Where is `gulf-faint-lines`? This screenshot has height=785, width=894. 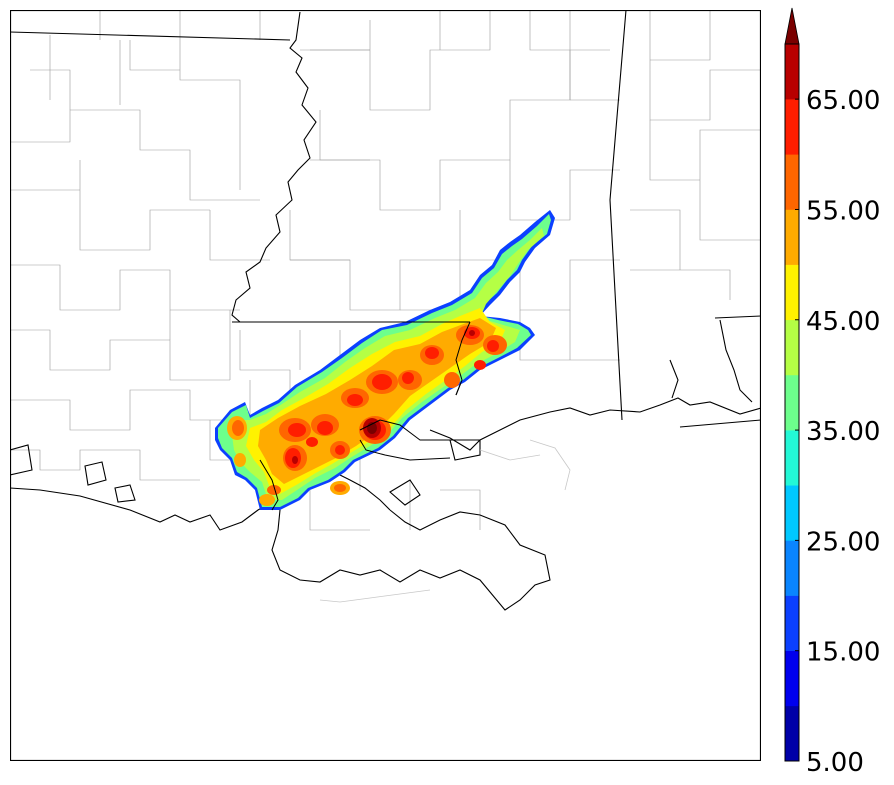
gulf-faint-lines is located at coordinates (445, 521).